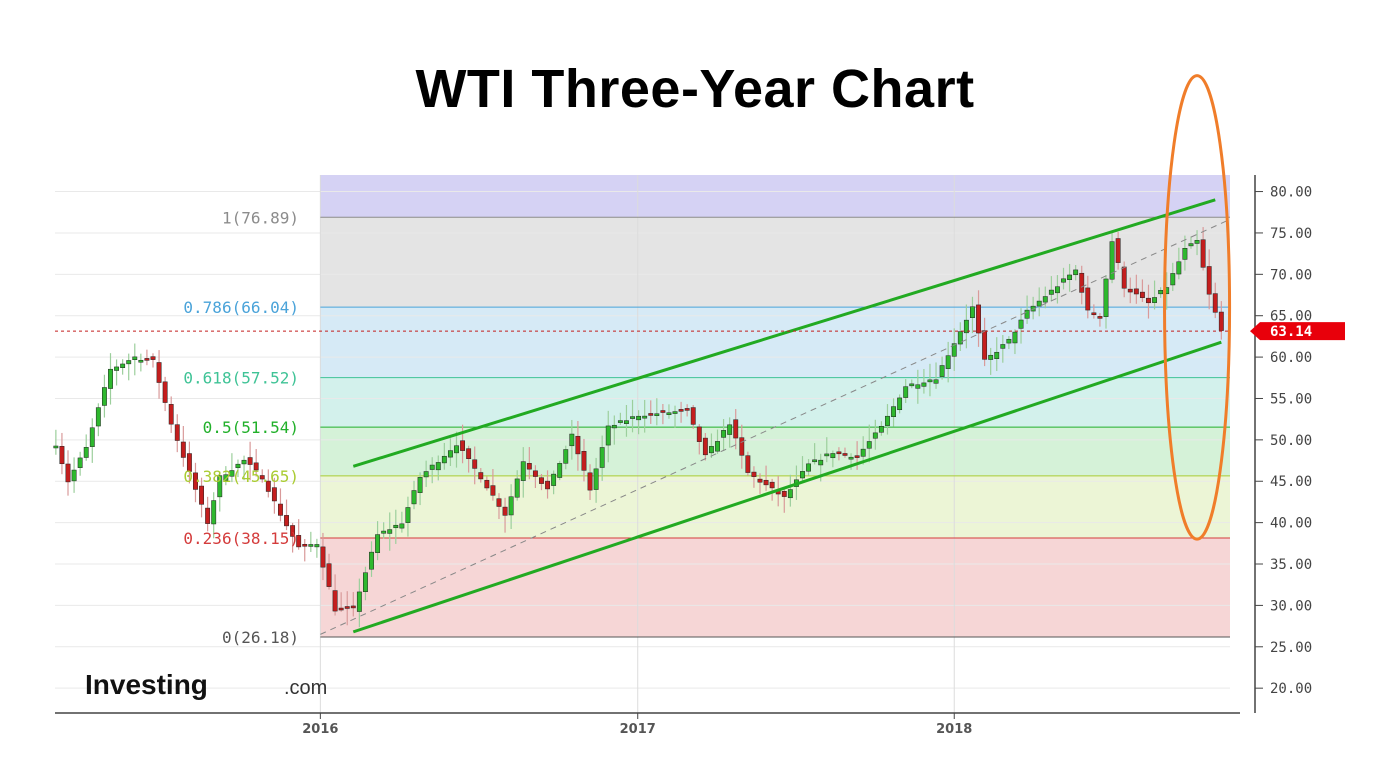 This screenshot has width=1390, height=772. What do you see at coordinates (1291, 689) in the screenshot?
I see `y-tick-label: 20.00` at bounding box center [1291, 689].